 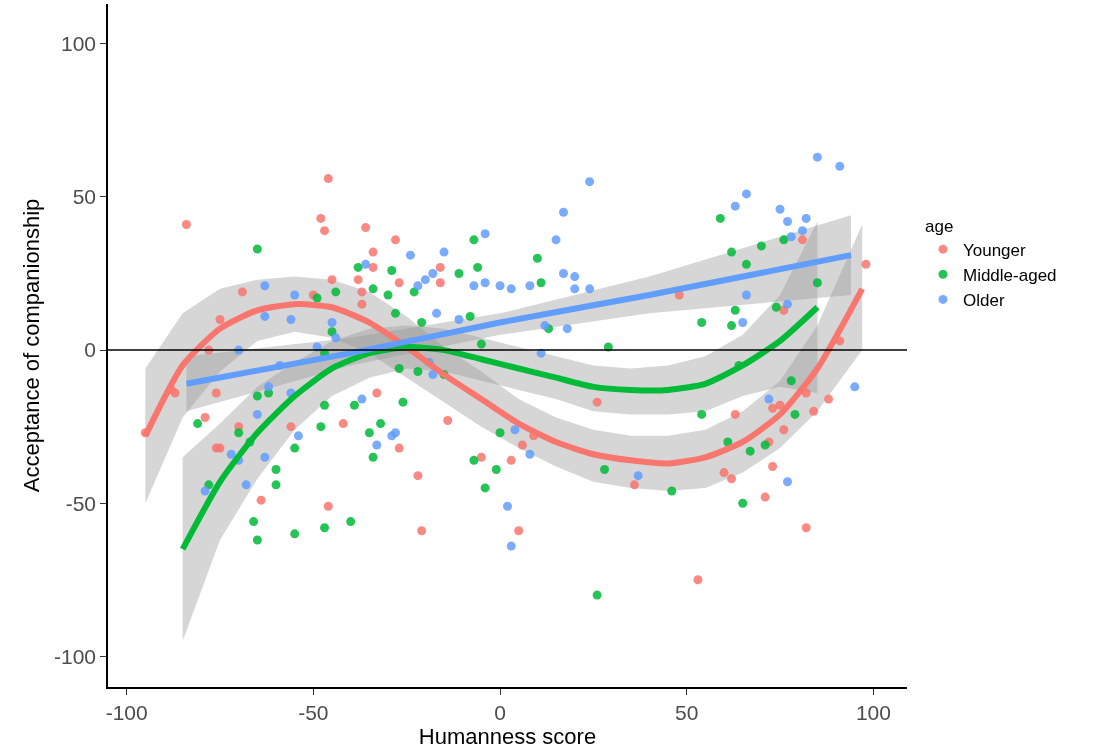 I want to click on x-tick-label: 100, so click(x=873, y=712).